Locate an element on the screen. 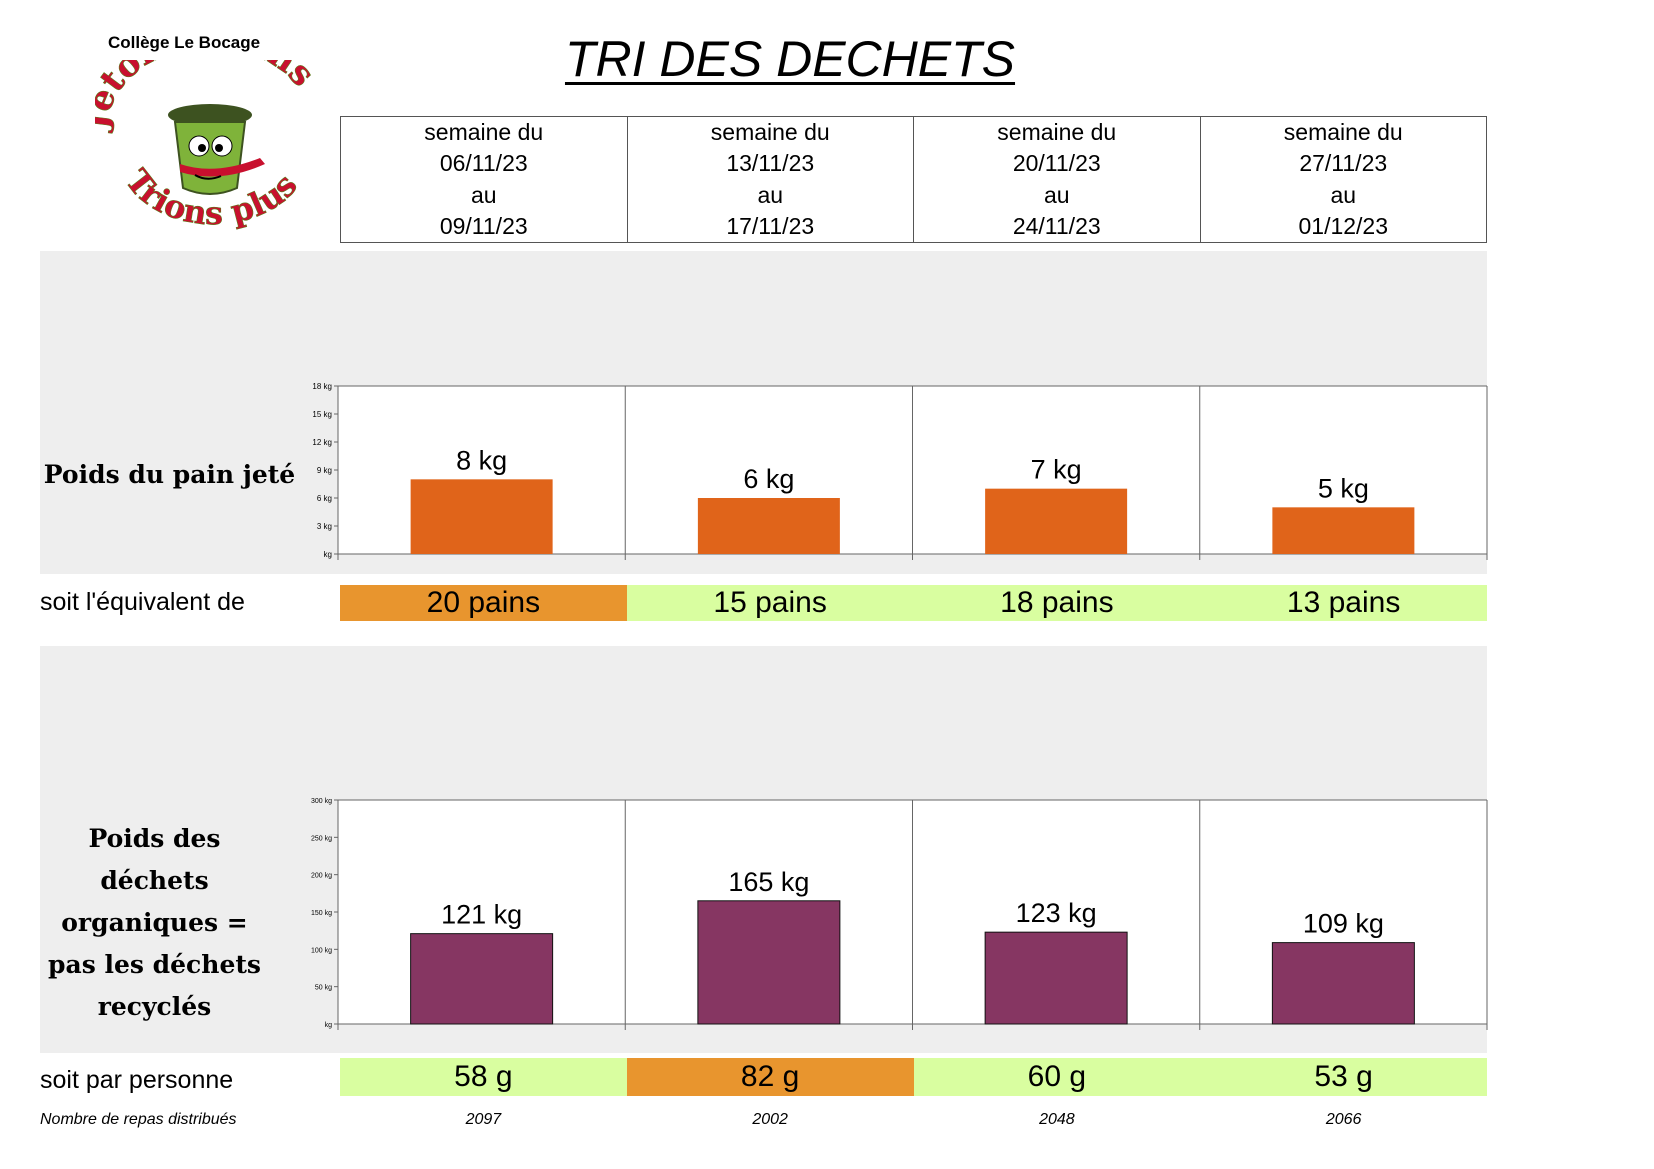  bread-y-tick-label: 15 kg is located at coordinates (322, 414).